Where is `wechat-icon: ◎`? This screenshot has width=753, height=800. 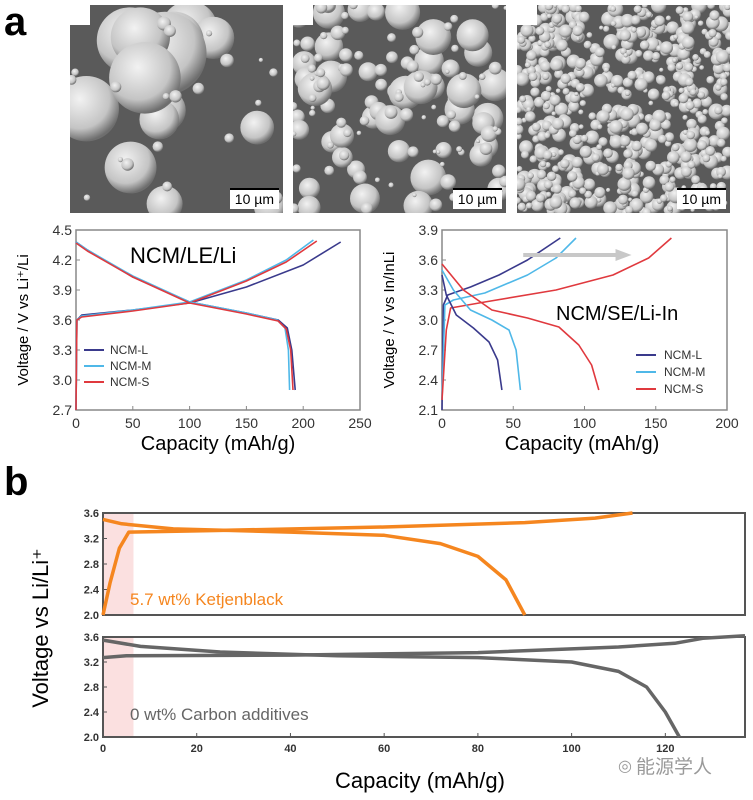
wechat-icon: ◎ is located at coordinates (625, 766).